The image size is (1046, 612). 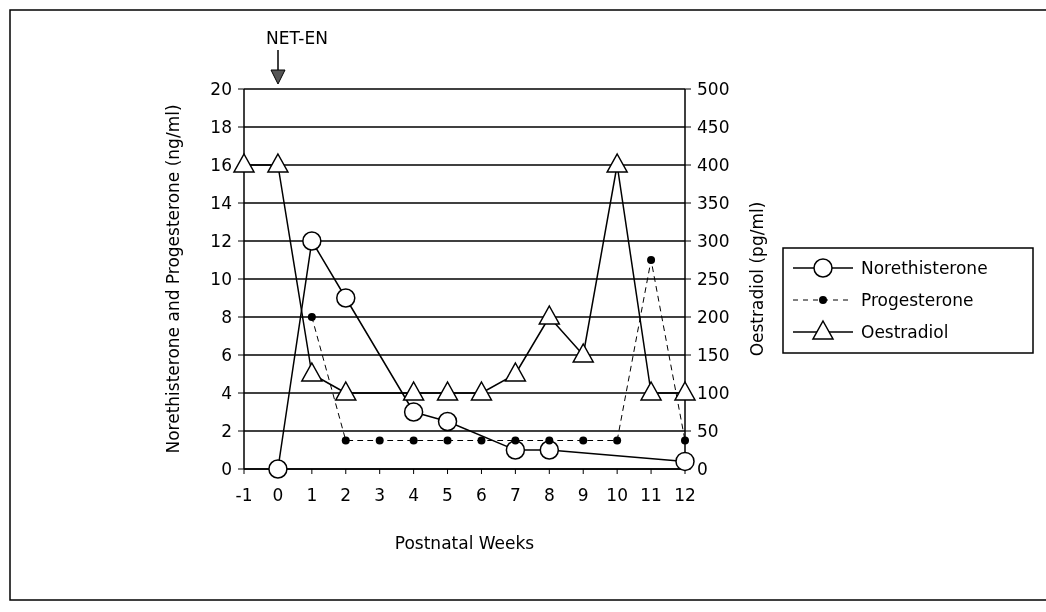 I want to click on y2-tick-label: 0, so click(x=702, y=468).